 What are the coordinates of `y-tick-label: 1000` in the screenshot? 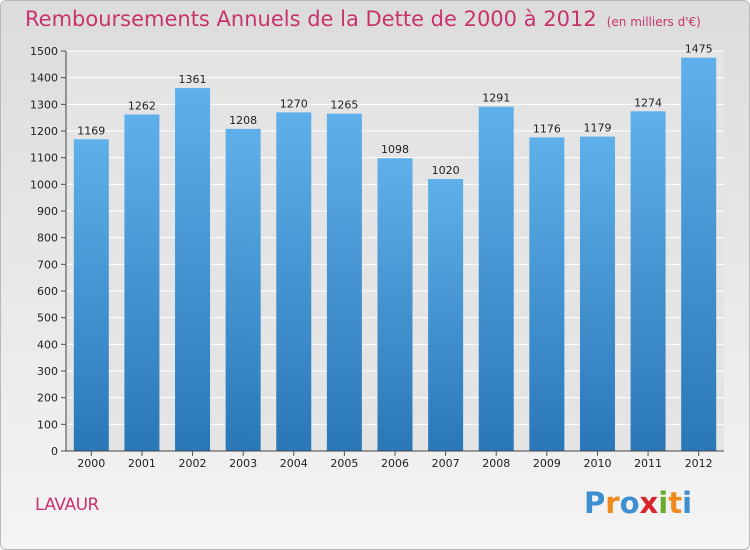 It's located at (44, 184).